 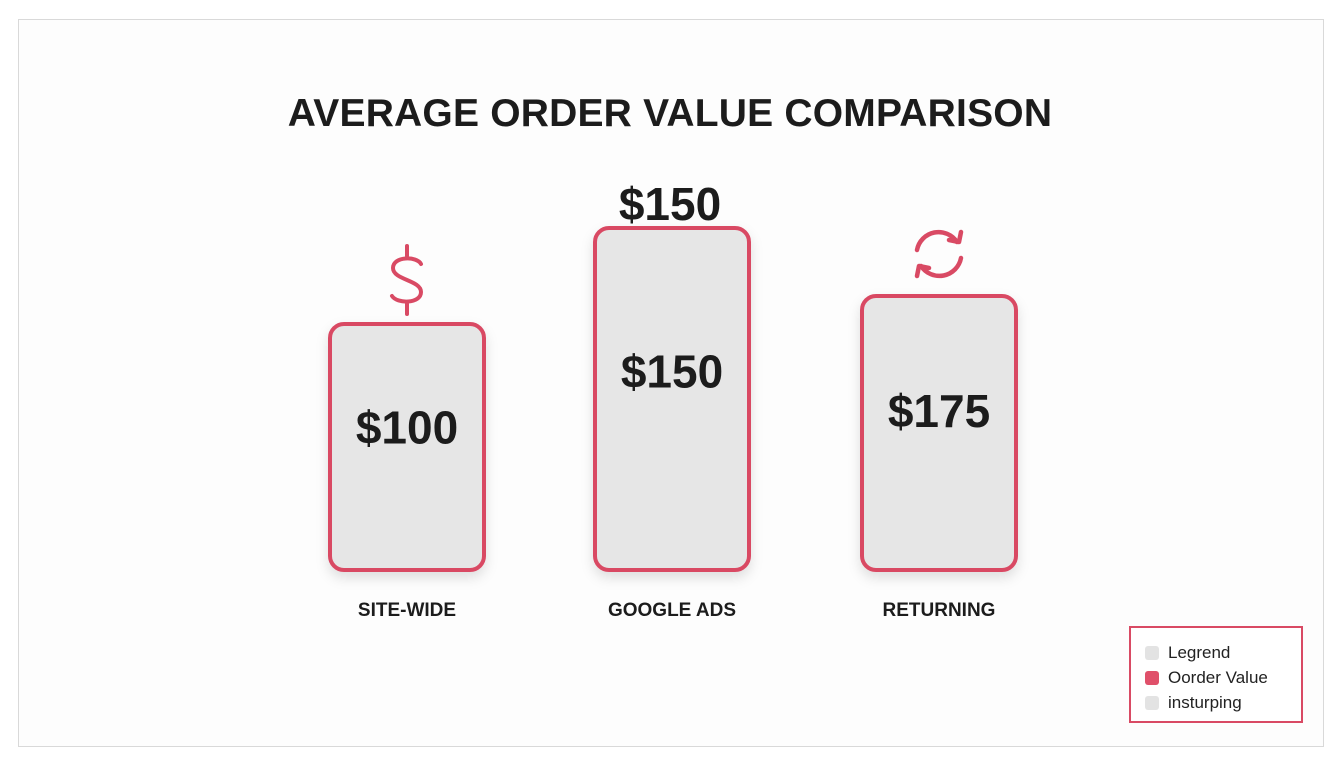 I want to click on dollar-icon, so click(x=407, y=280).